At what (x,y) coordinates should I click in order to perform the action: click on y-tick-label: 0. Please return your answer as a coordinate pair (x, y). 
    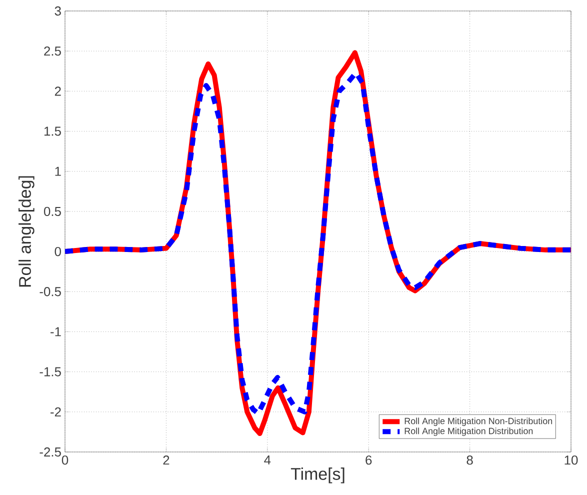
    Looking at the image, I should click on (57, 251).